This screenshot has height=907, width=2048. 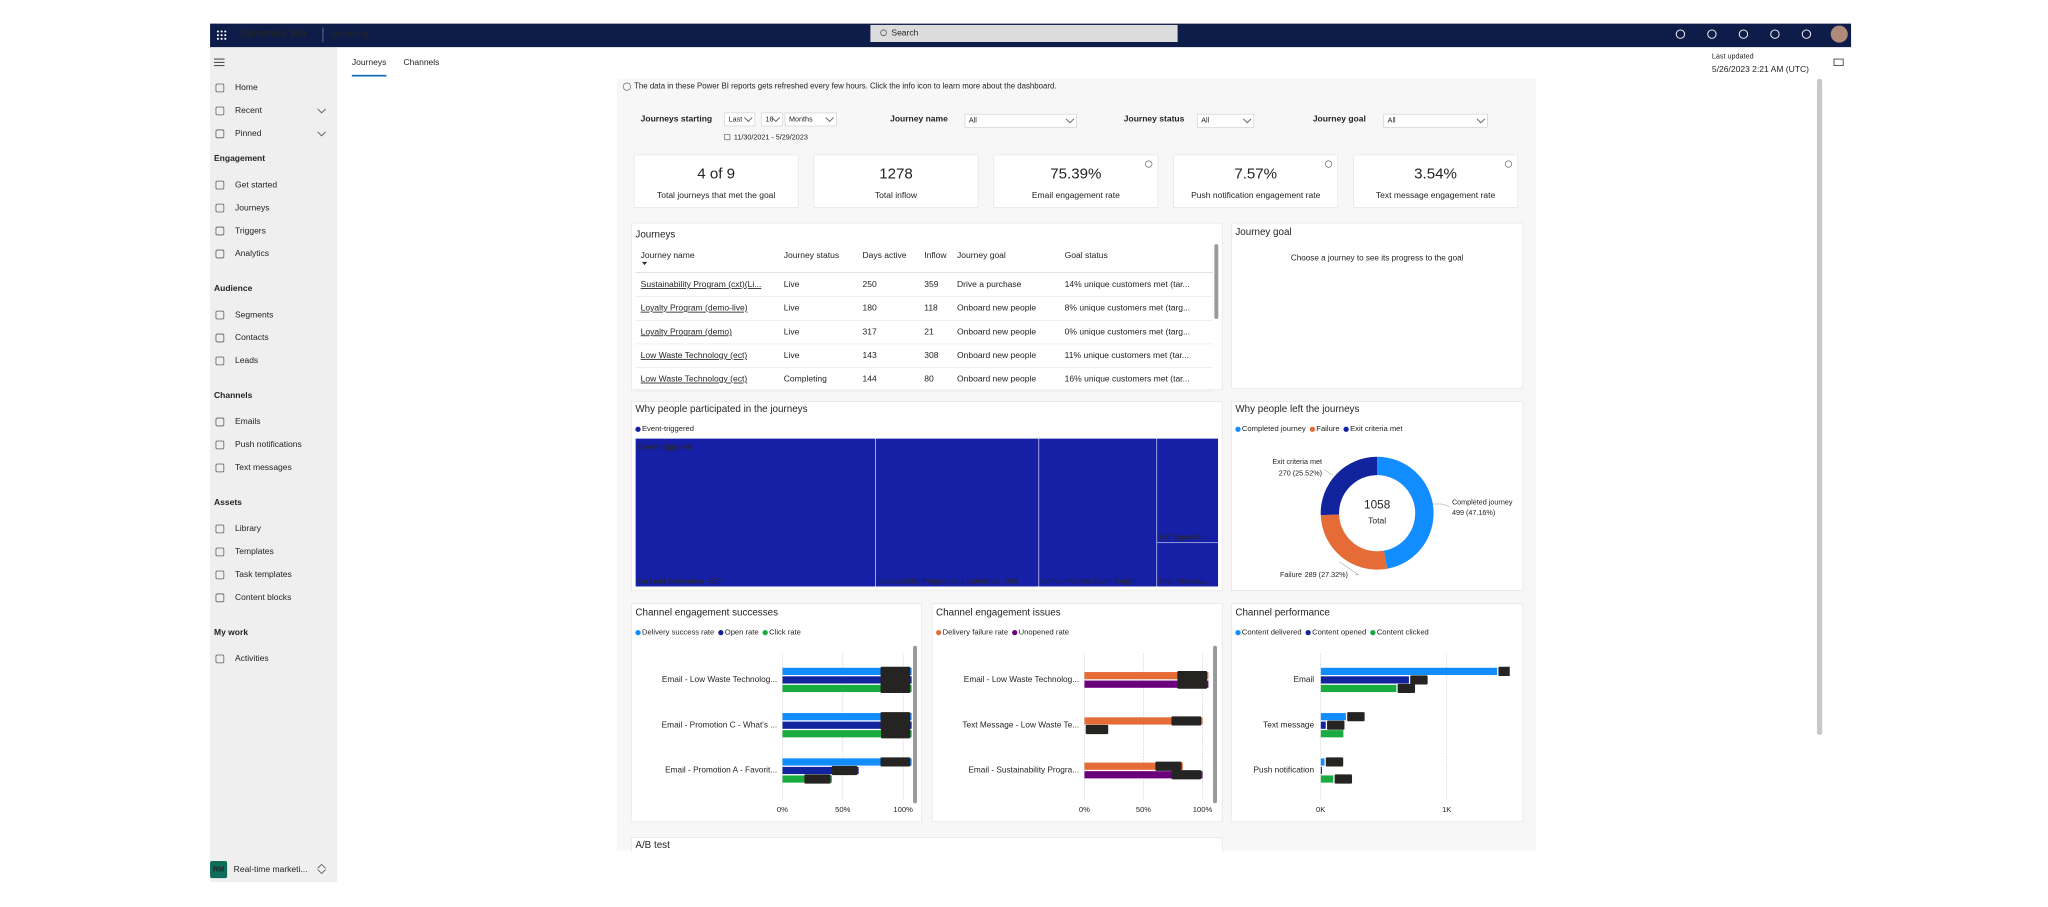 I want to click on journey-link: Loyalty Program (demo), so click(x=687, y=331).